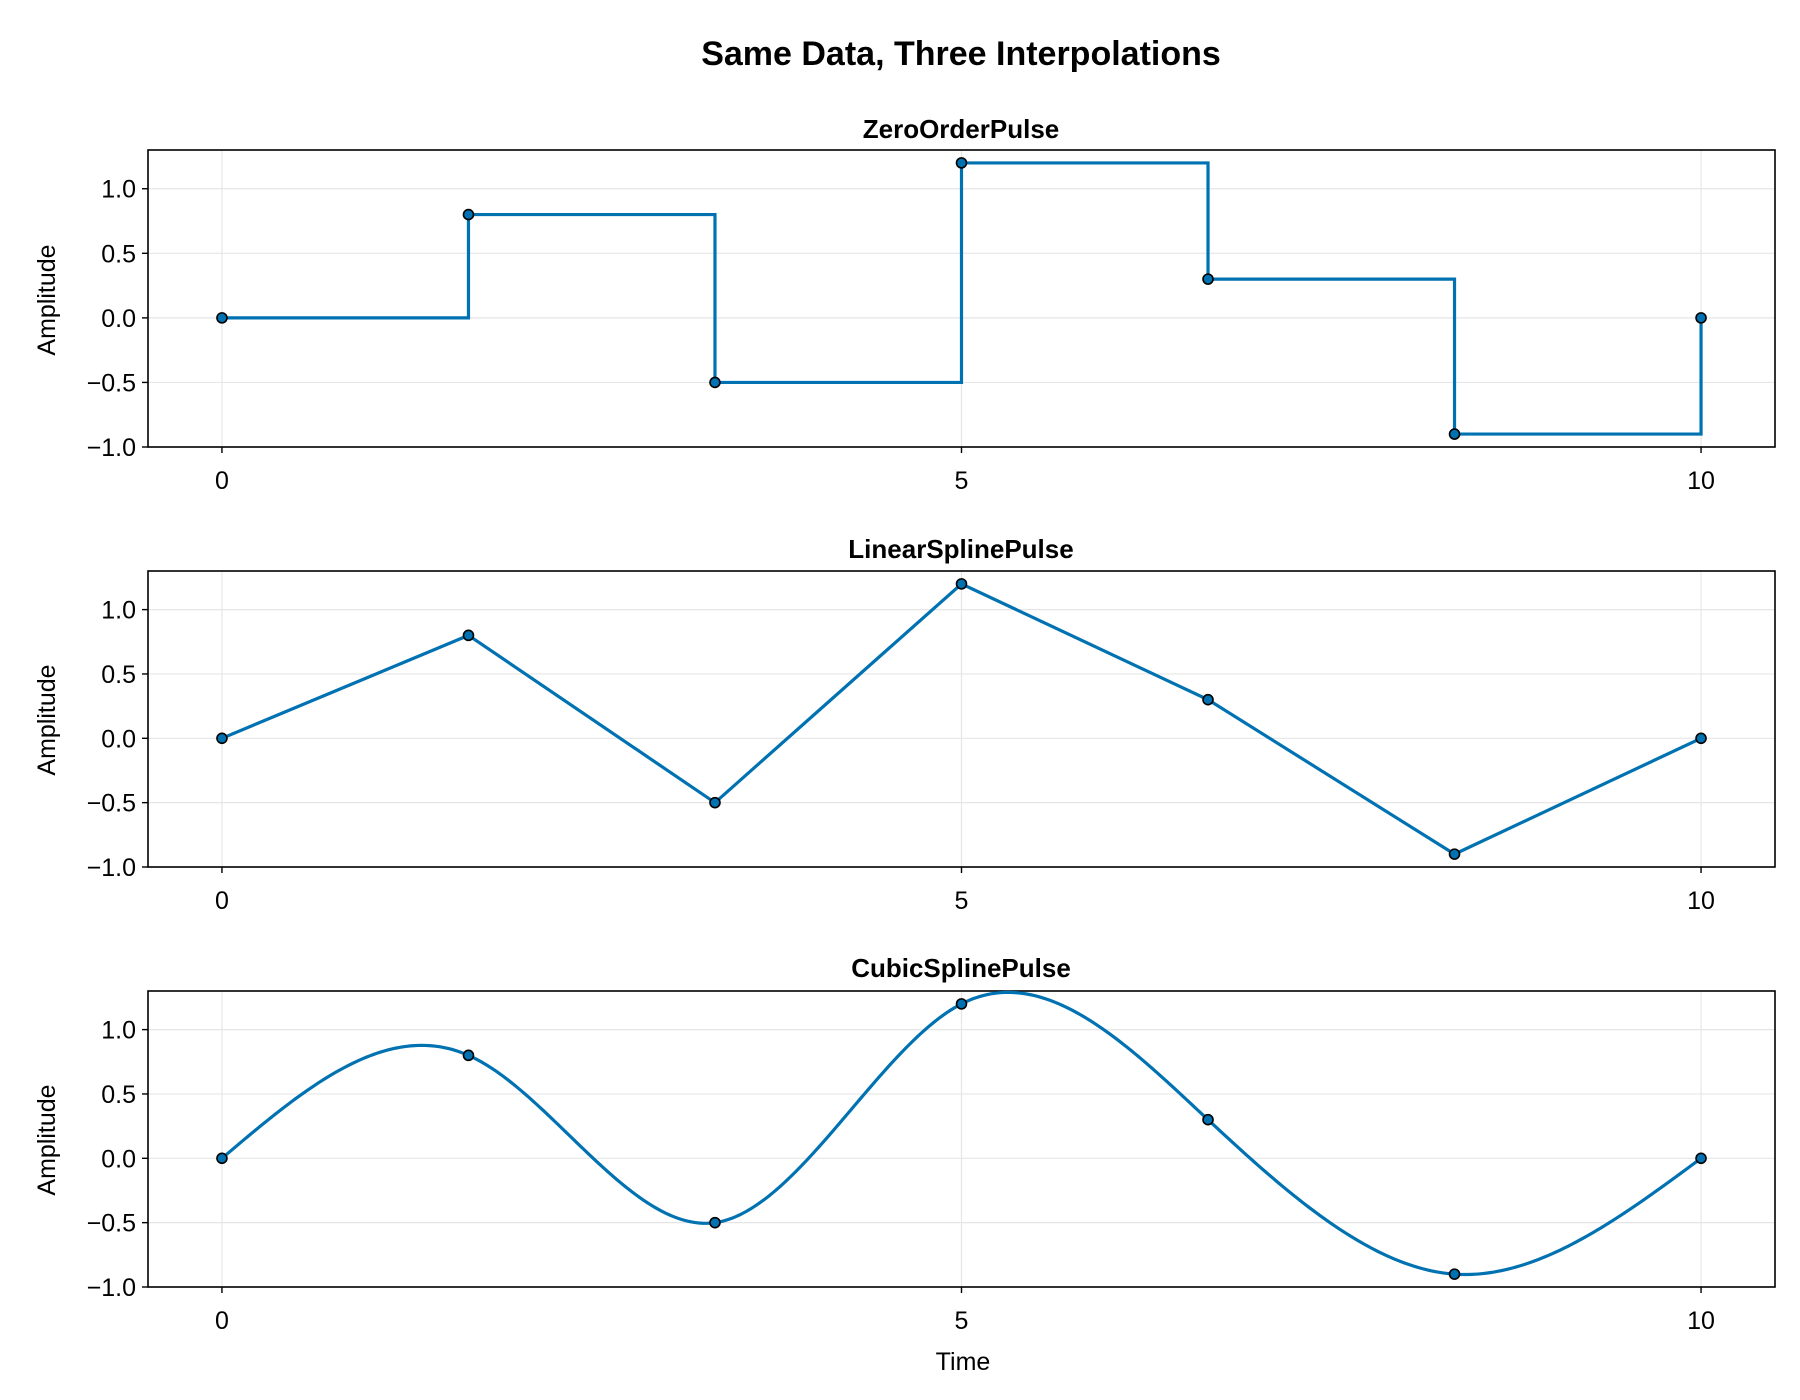 The image size is (1800, 1400). Describe the element at coordinates (111, 1288) in the screenshot. I see `cubic-spline-ytick-label-4: −1.0` at that location.